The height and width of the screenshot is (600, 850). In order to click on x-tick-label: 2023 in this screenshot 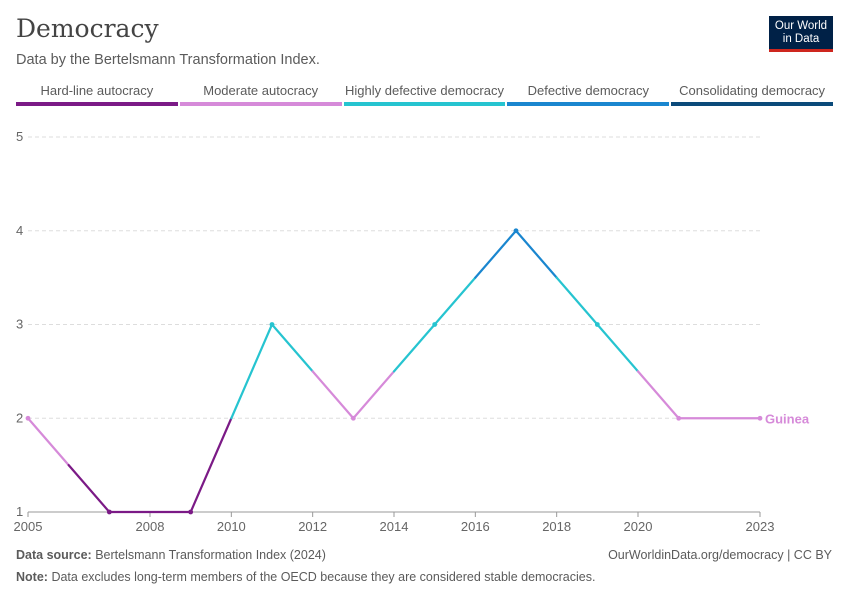, I will do `click(760, 526)`.